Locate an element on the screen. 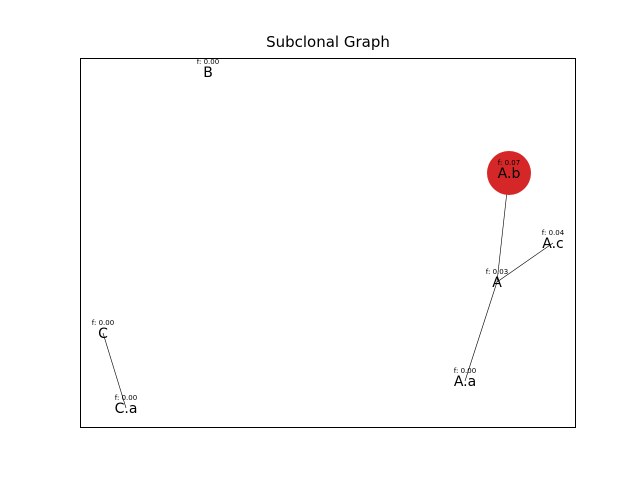  node-a-a: f: 0.00A.a is located at coordinates (465, 378).